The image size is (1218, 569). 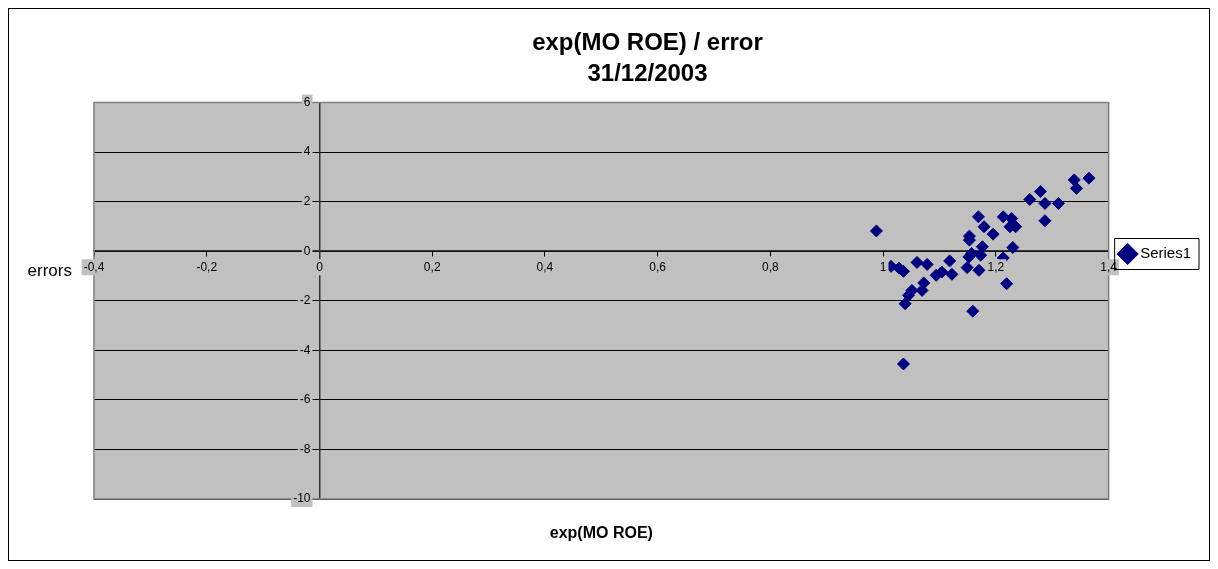 What do you see at coordinates (49, 270) in the screenshot?
I see `y-axis-title: errors` at bounding box center [49, 270].